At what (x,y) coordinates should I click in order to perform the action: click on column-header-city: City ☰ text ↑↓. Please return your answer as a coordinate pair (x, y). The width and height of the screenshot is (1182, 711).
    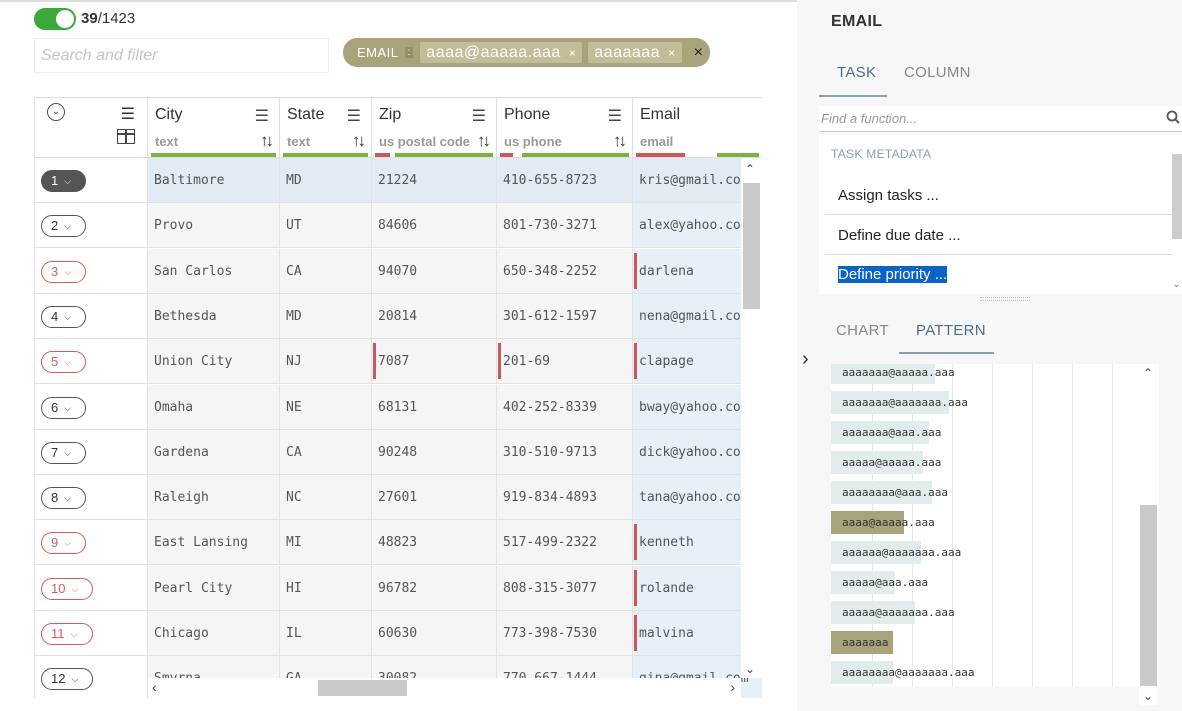
    Looking at the image, I should click on (214, 127).